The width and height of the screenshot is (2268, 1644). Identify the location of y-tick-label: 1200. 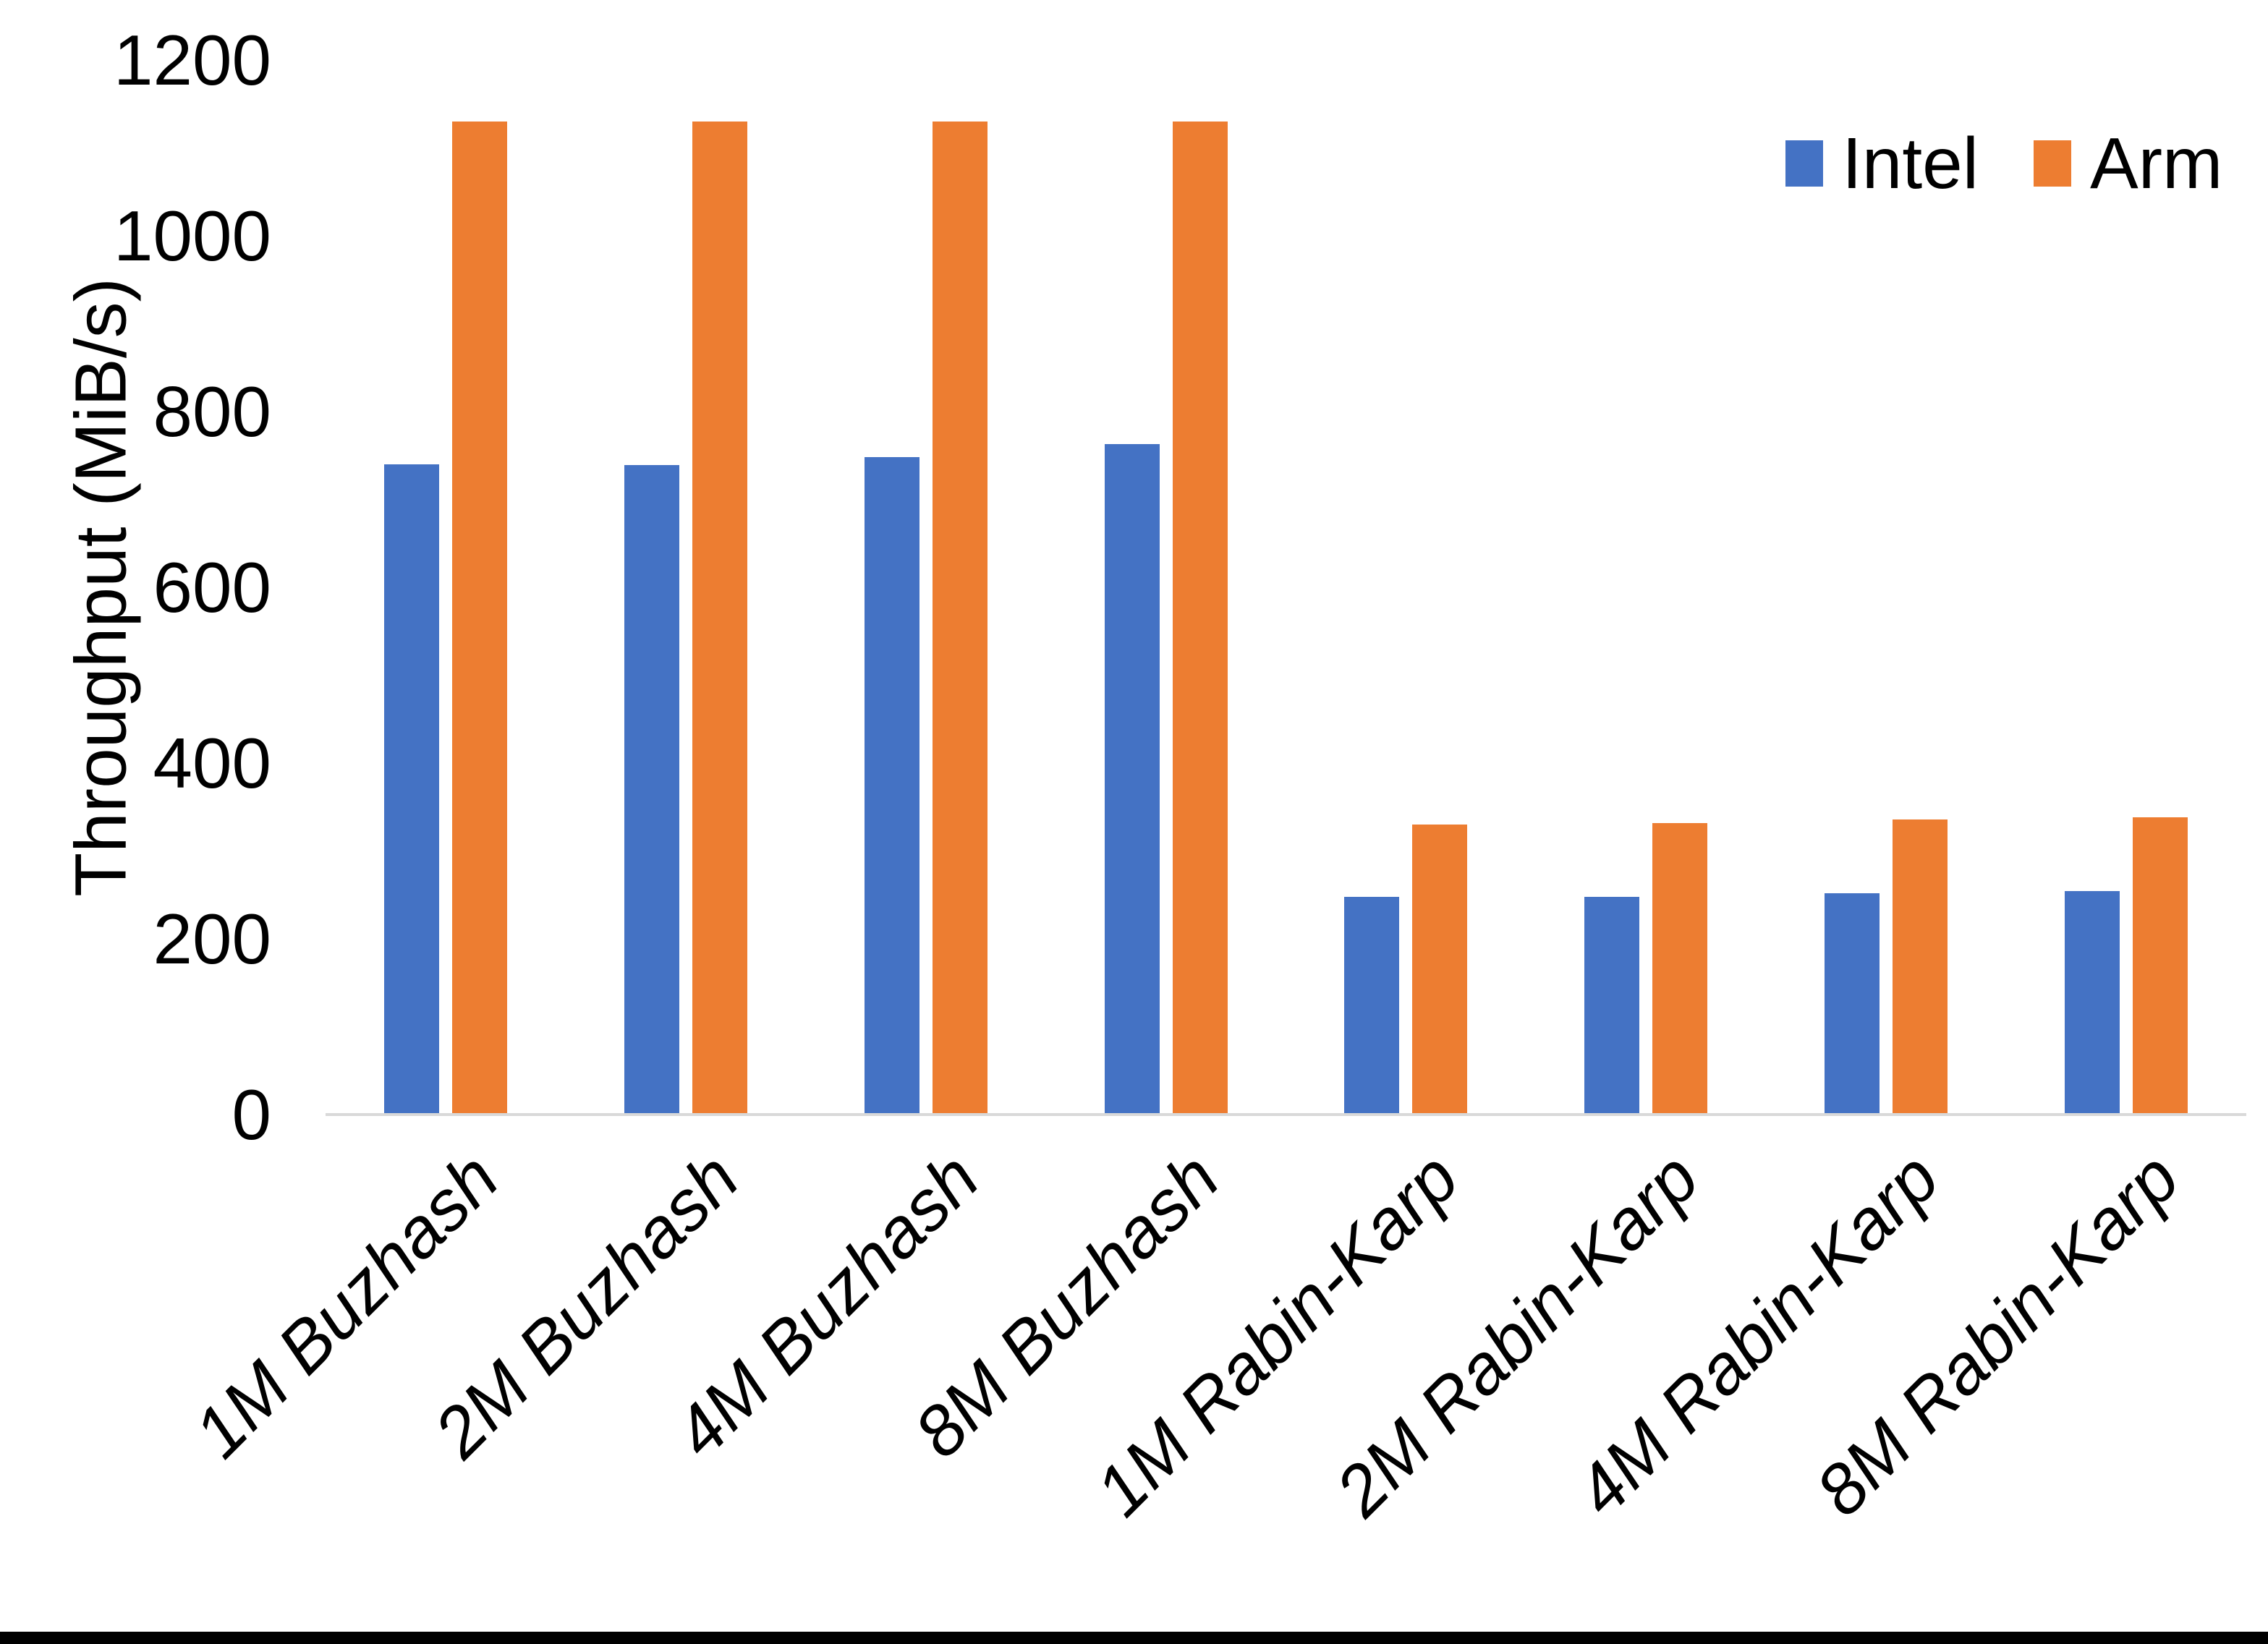
(192, 60).